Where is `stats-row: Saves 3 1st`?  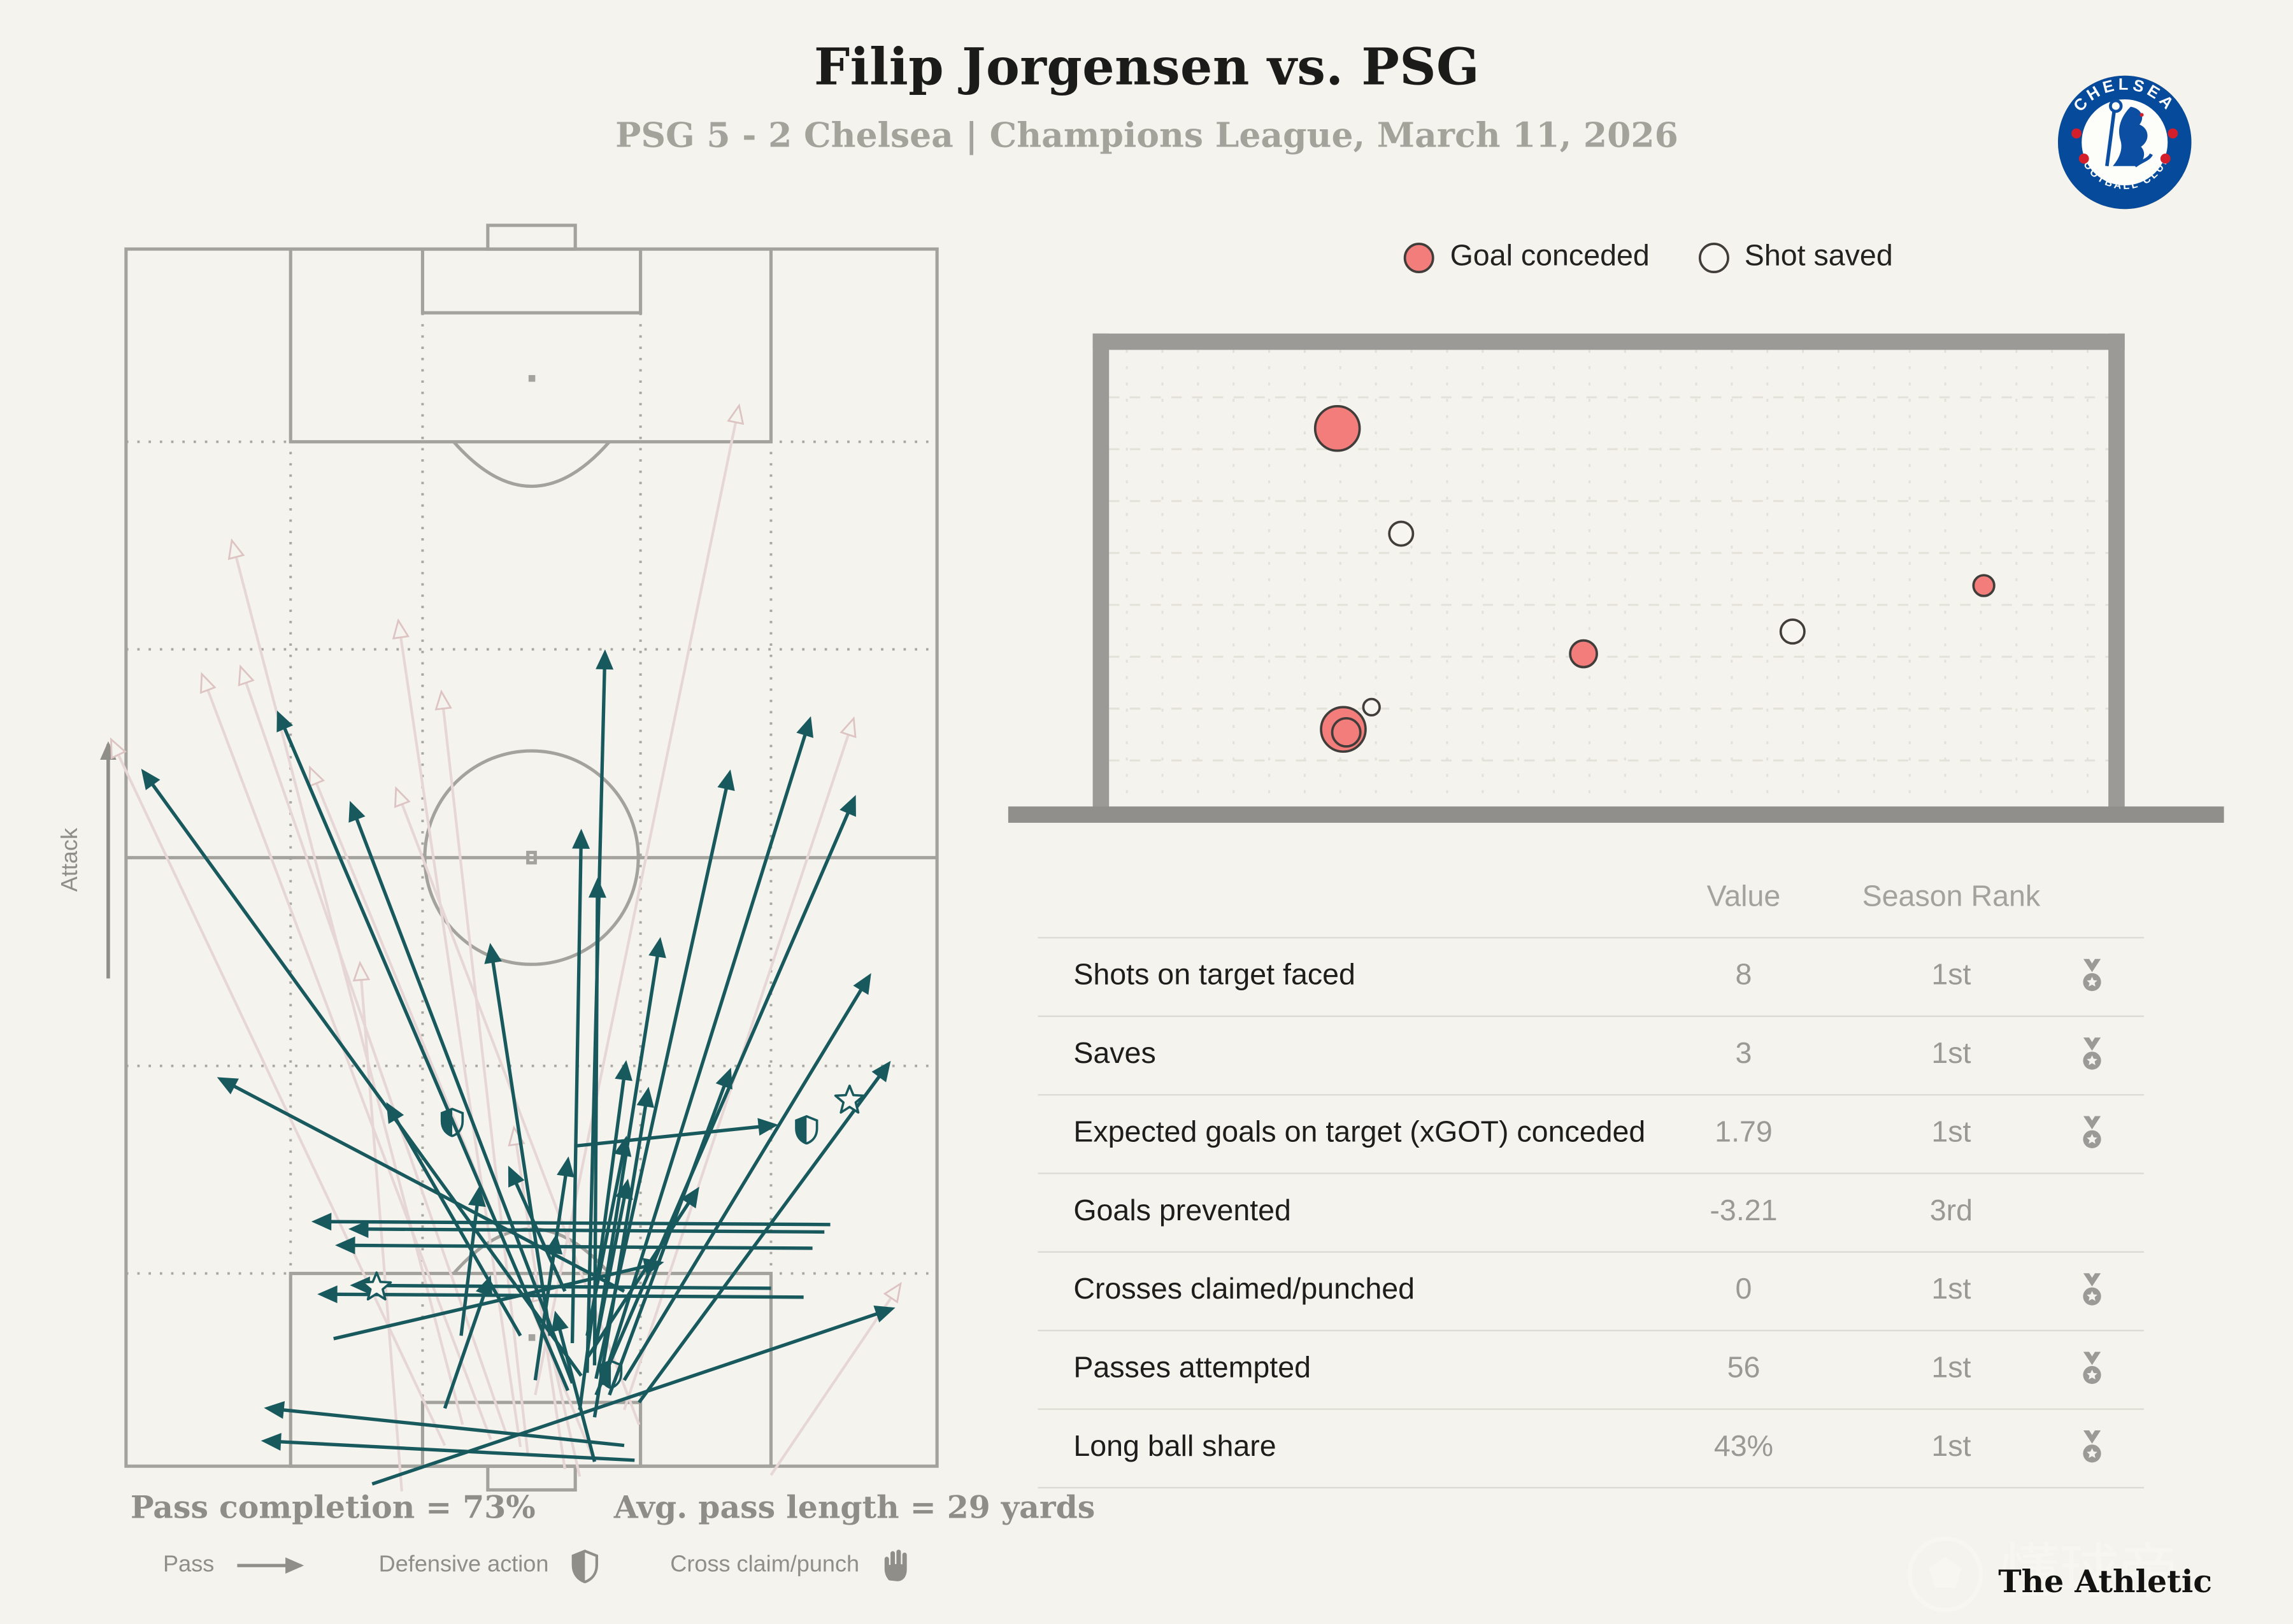
stats-row: Saves 3 1st is located at coordinates (1591, 1054).